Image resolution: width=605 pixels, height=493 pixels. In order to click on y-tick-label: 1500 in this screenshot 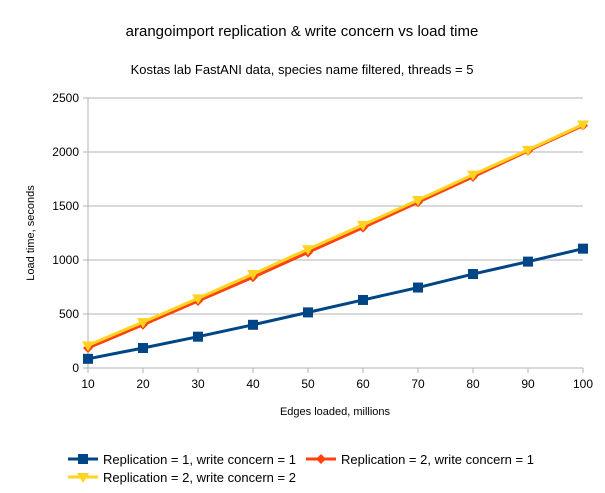, I will do `click(65, 206)`.